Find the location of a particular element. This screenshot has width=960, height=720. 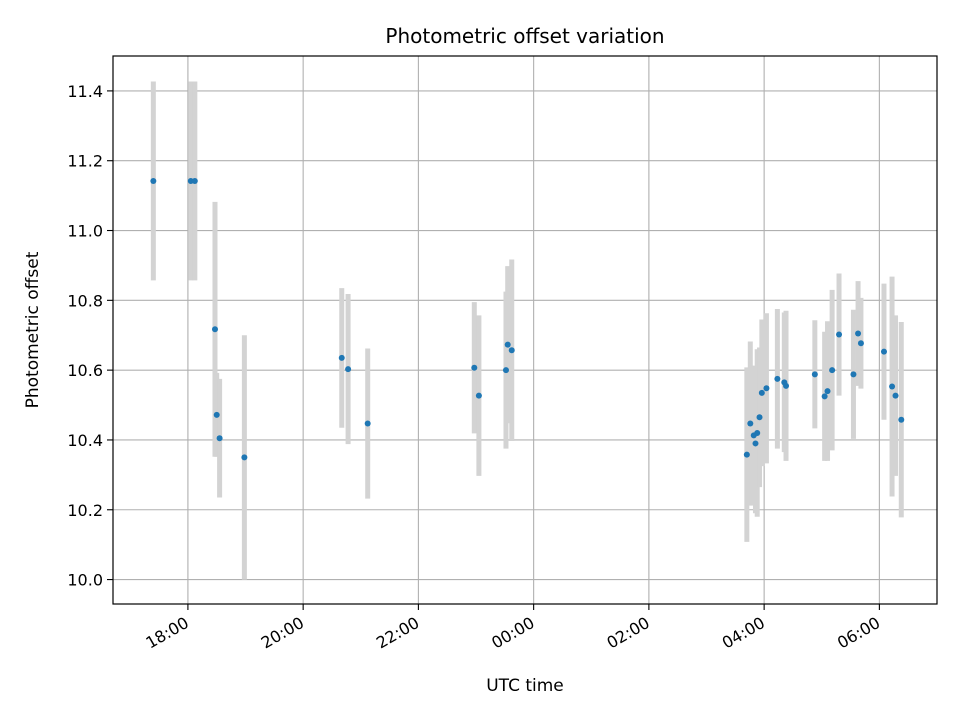

y-tick-label: 11.4 is located at coordinates (85, 91).